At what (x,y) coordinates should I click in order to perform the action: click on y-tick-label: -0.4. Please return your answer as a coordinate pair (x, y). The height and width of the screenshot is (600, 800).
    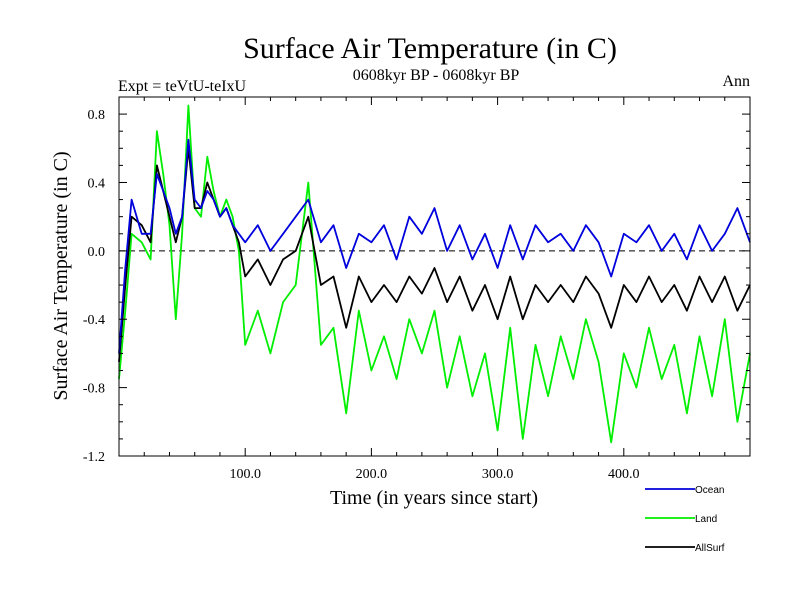
    Looking at the image, I should click on (94, 320).